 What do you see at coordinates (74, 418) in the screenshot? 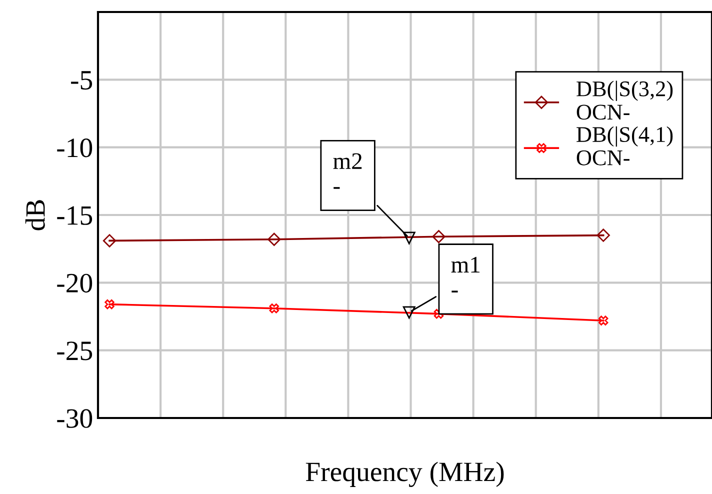
I see `y-tick-label: -30` at bounding box center [74, 418].